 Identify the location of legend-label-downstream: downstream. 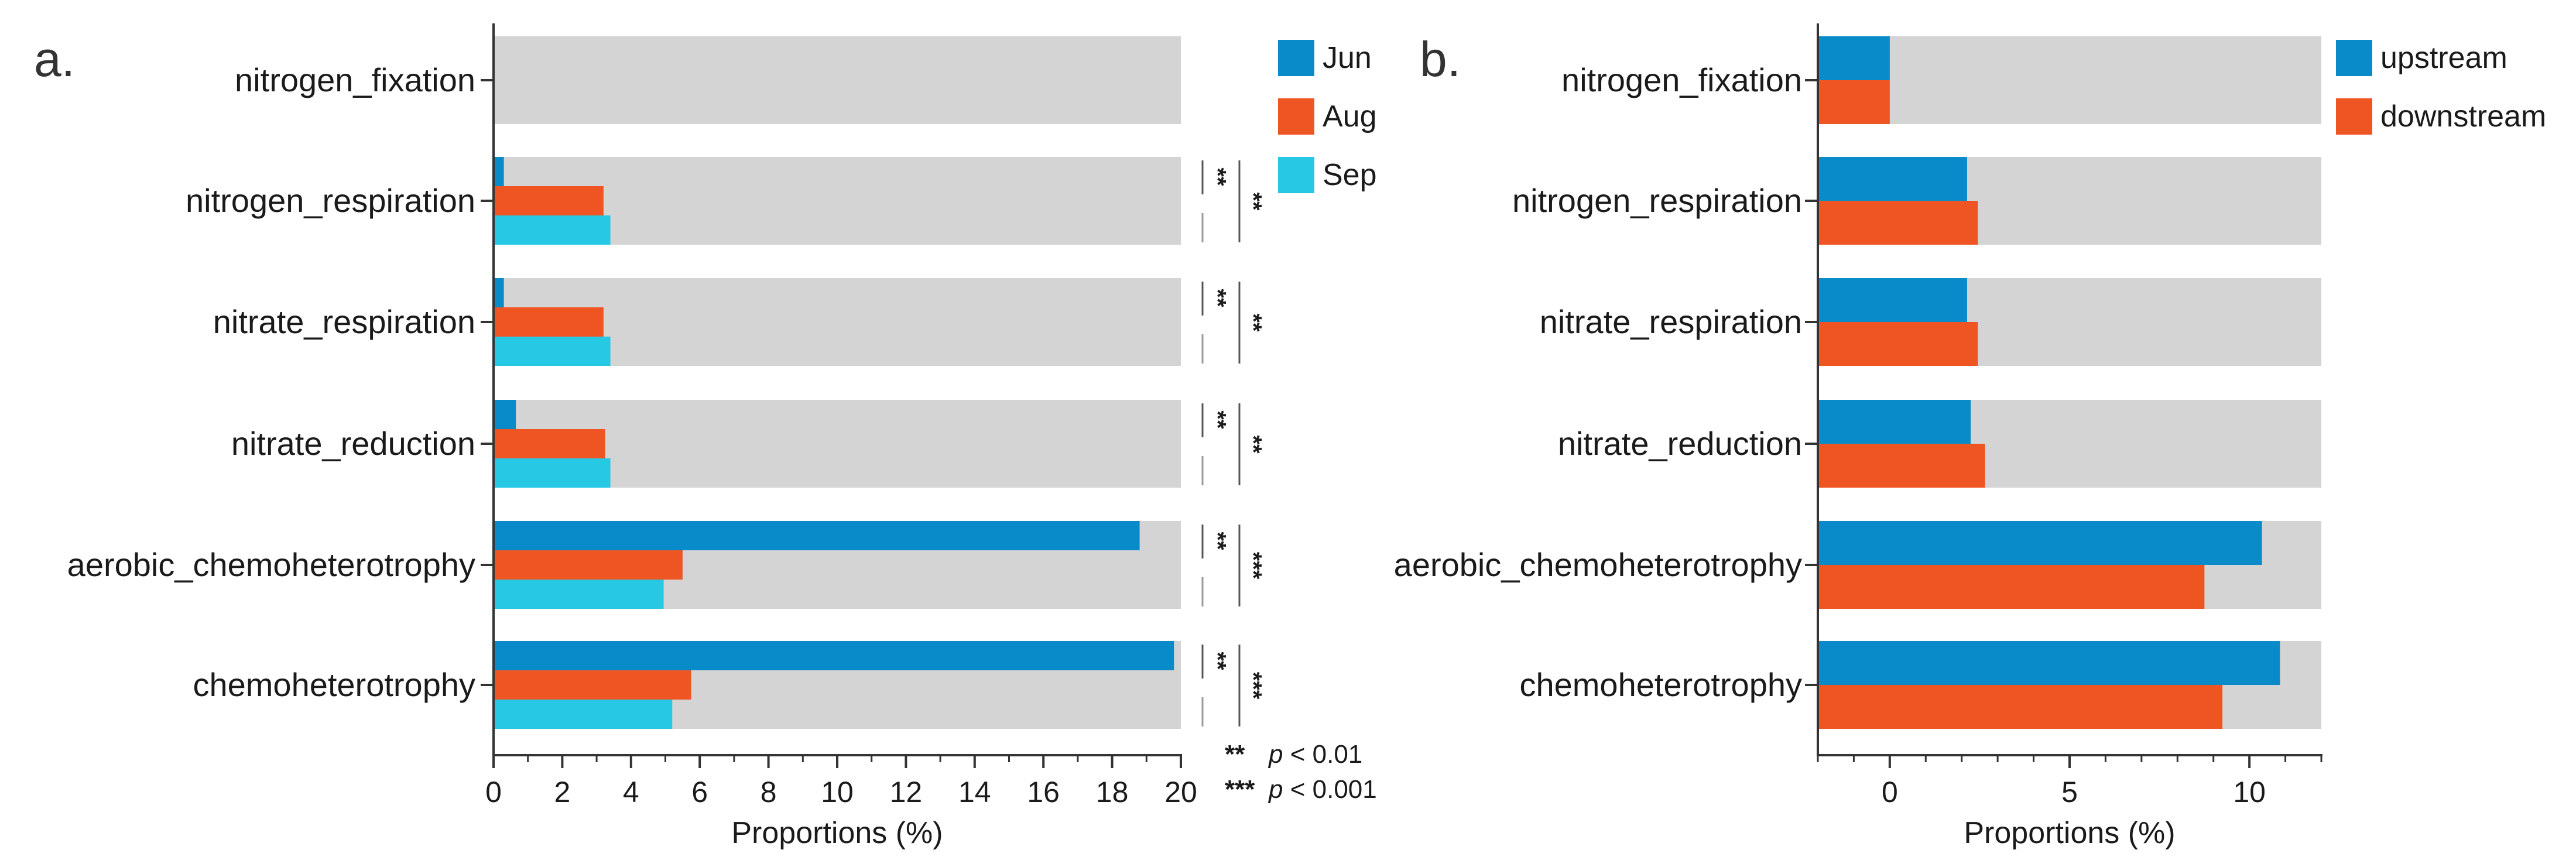
(2463, 116).